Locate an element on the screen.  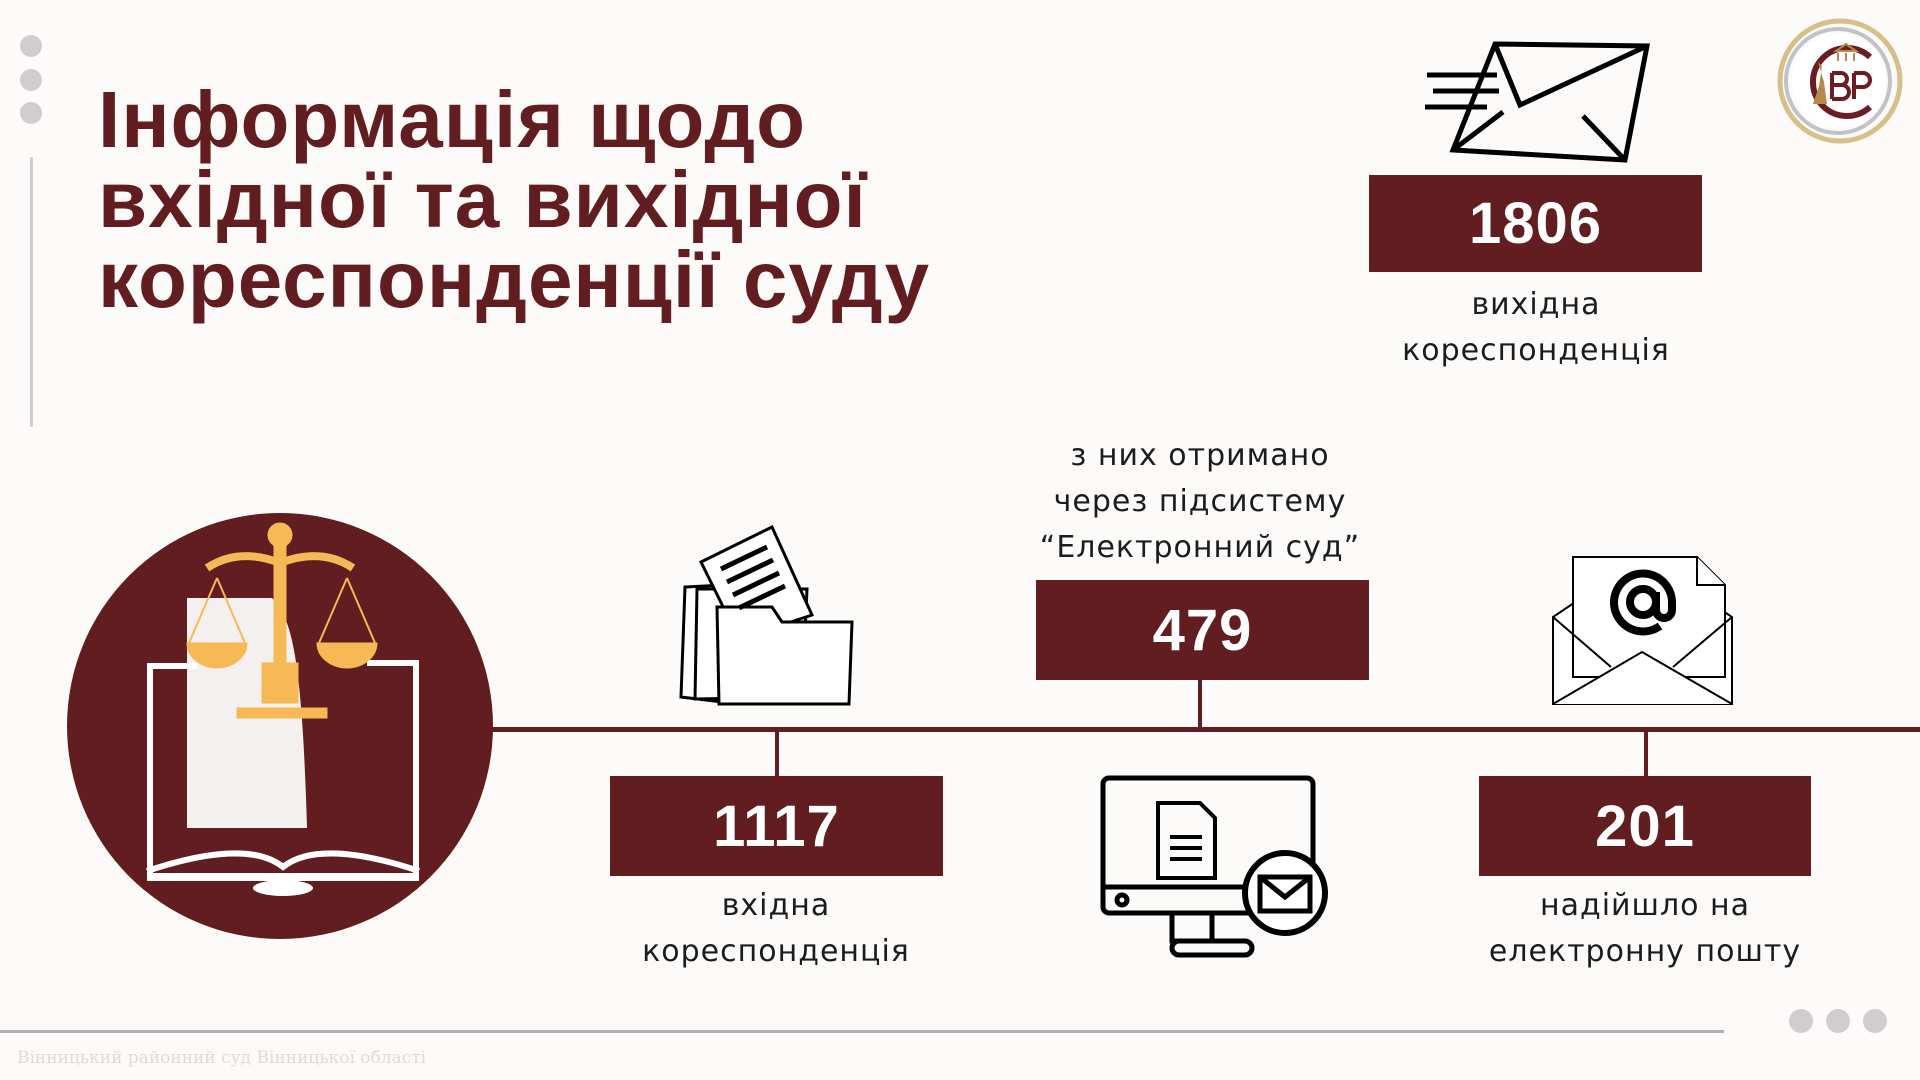
label-line: вихідна is located at coordinates (1536, 304).